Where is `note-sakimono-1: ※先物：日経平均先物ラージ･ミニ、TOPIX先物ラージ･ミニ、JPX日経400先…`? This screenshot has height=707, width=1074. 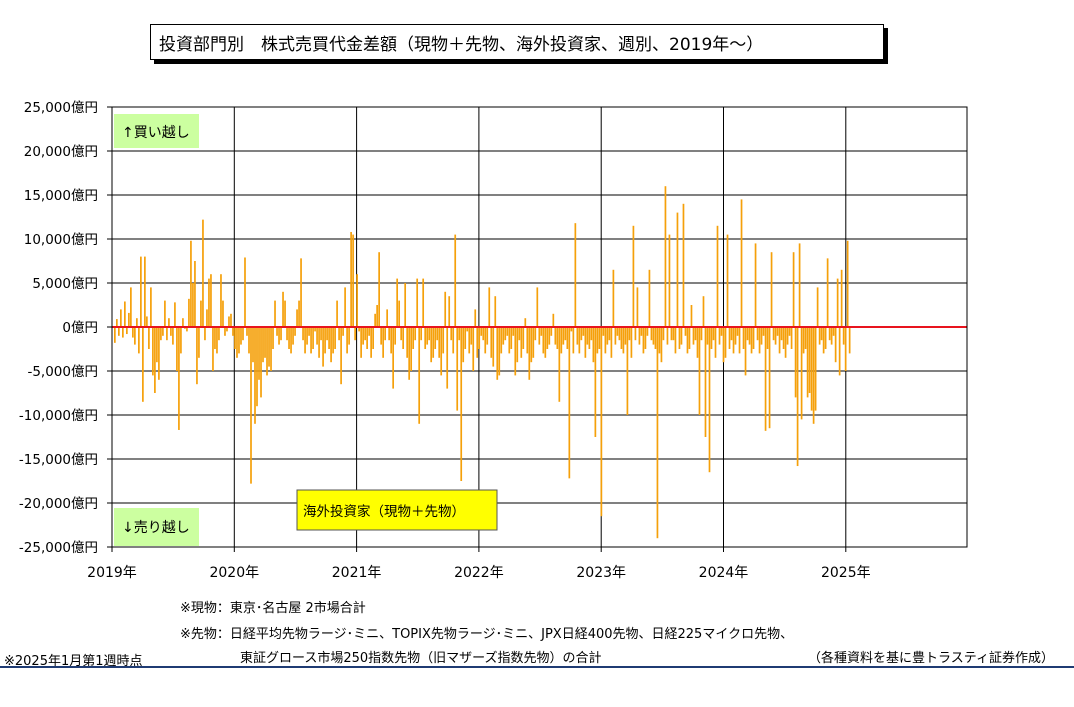
note-sakimono-1: ※先物：日経平均先物ラージ･ミニ、TOPIX先物ラージ･ミニ、JPX日経400先… is located at coordinates (487, 634).